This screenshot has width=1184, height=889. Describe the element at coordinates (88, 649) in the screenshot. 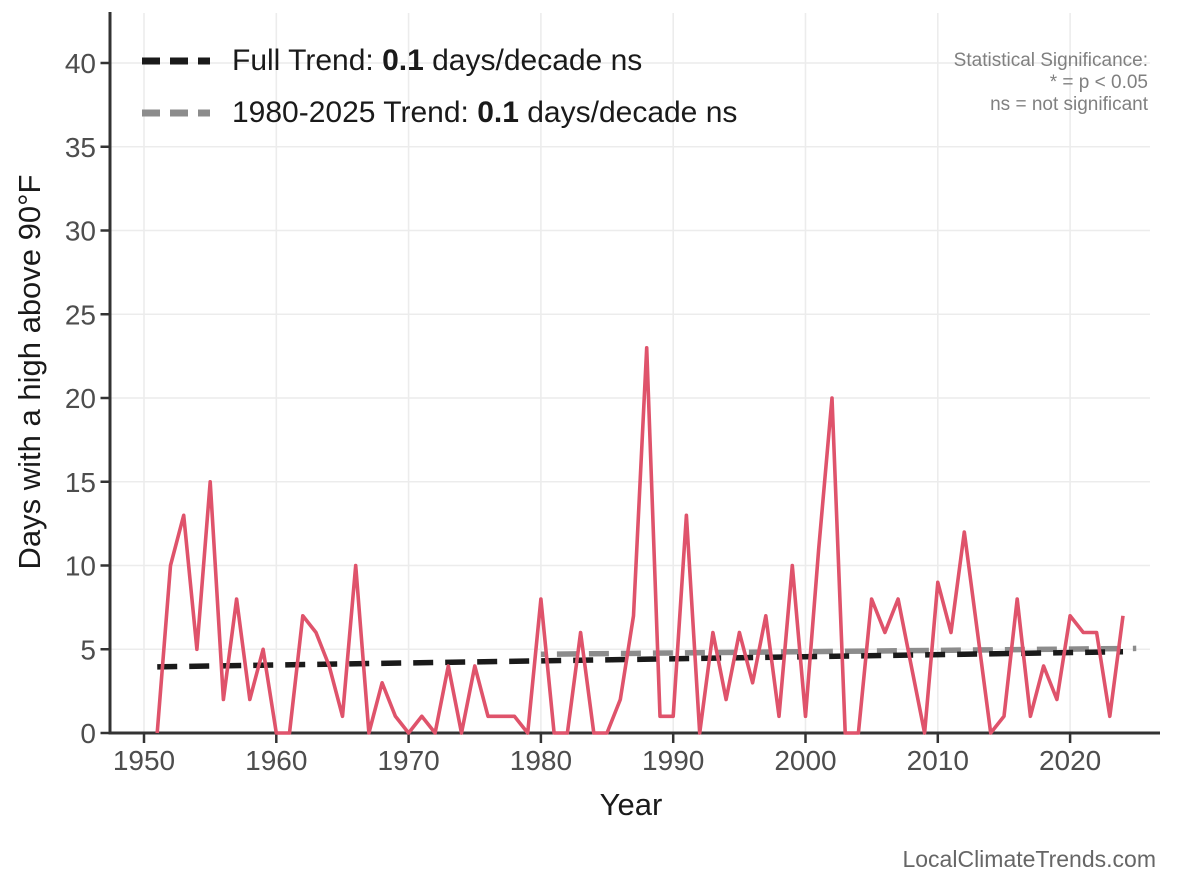

I see `y-tick-label: 5` at that location.